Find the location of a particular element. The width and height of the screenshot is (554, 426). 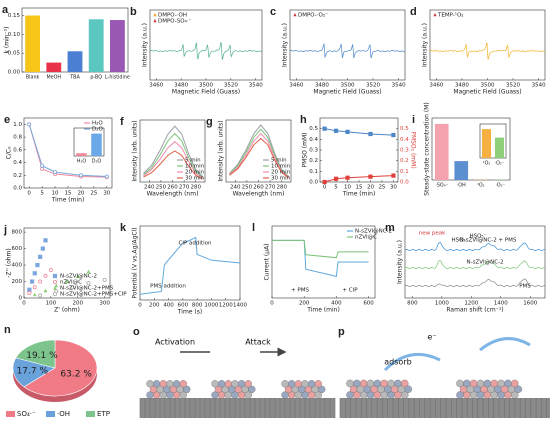

y-tick-label: 400 is located at coordinates (17, 266).